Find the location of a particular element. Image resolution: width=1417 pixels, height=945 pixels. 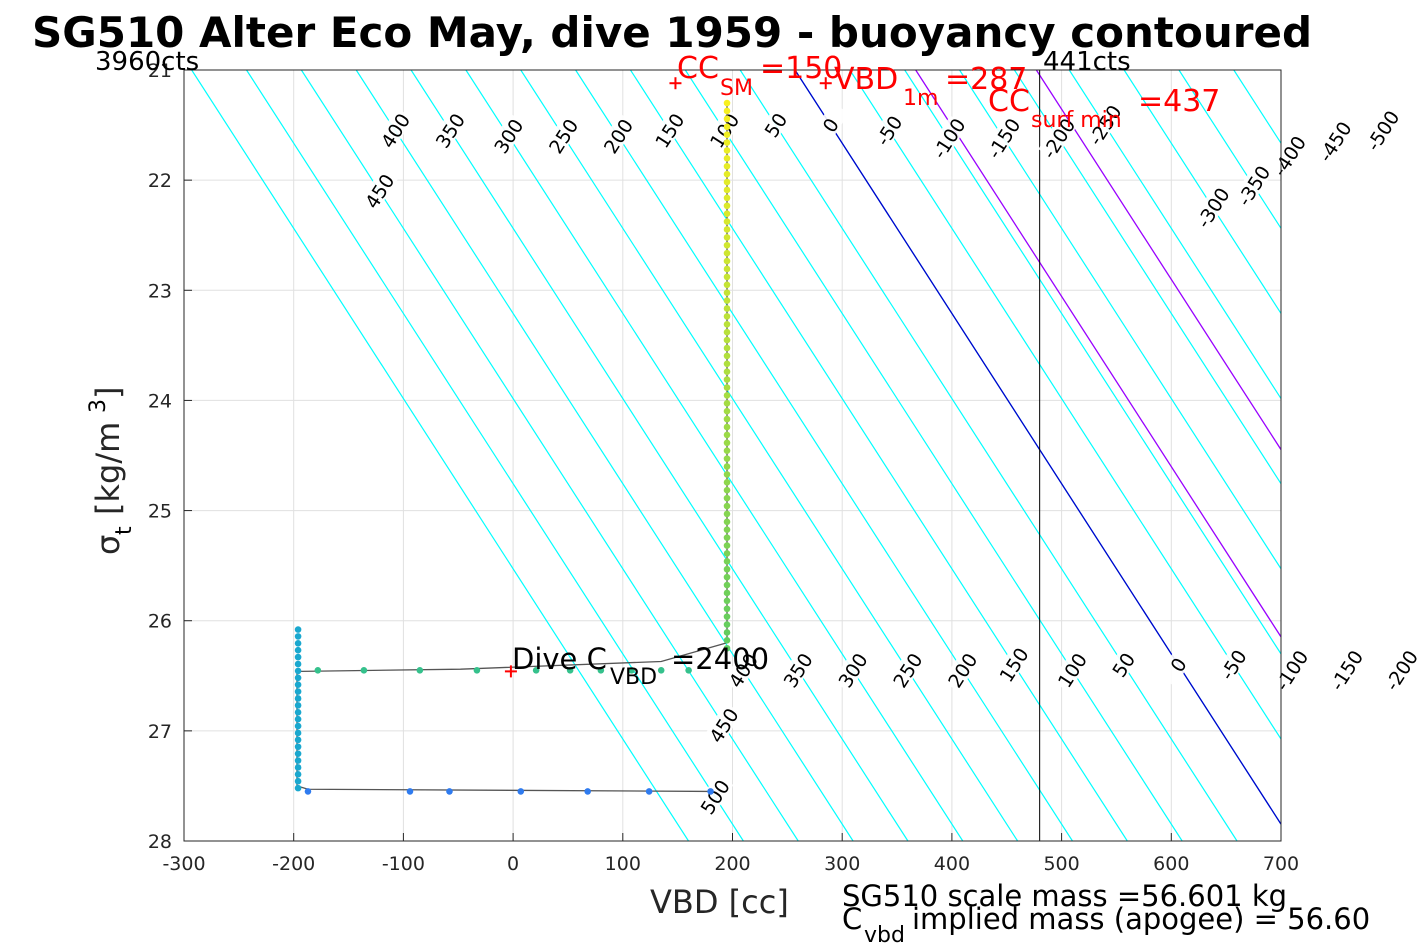

dive-c-value: =2400 is located at coordinates (720, 659).